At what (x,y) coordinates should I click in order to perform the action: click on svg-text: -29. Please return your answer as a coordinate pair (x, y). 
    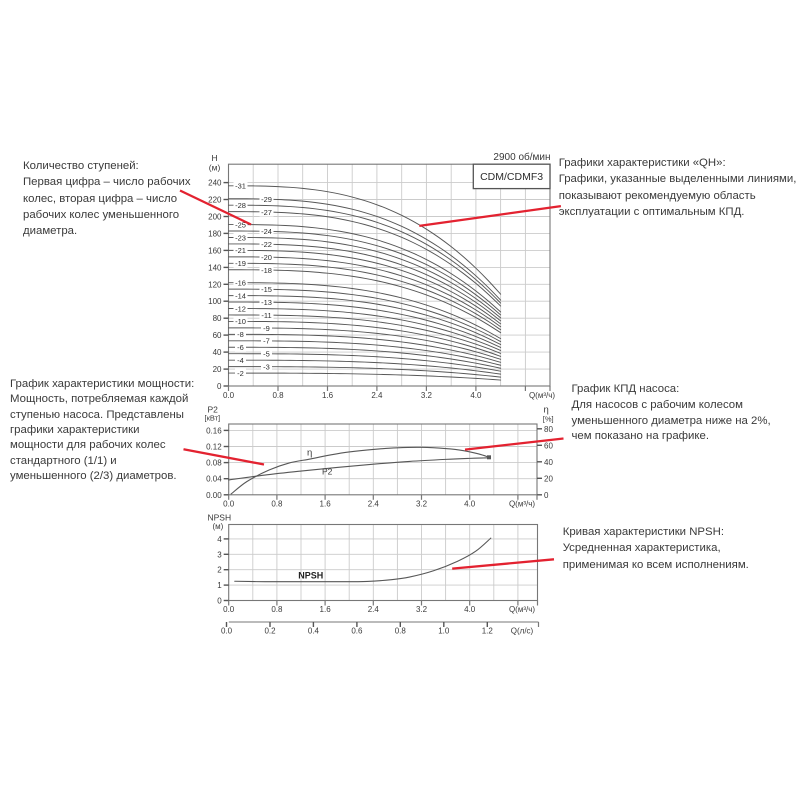
    Looking at the image, I should click on (266, 199).